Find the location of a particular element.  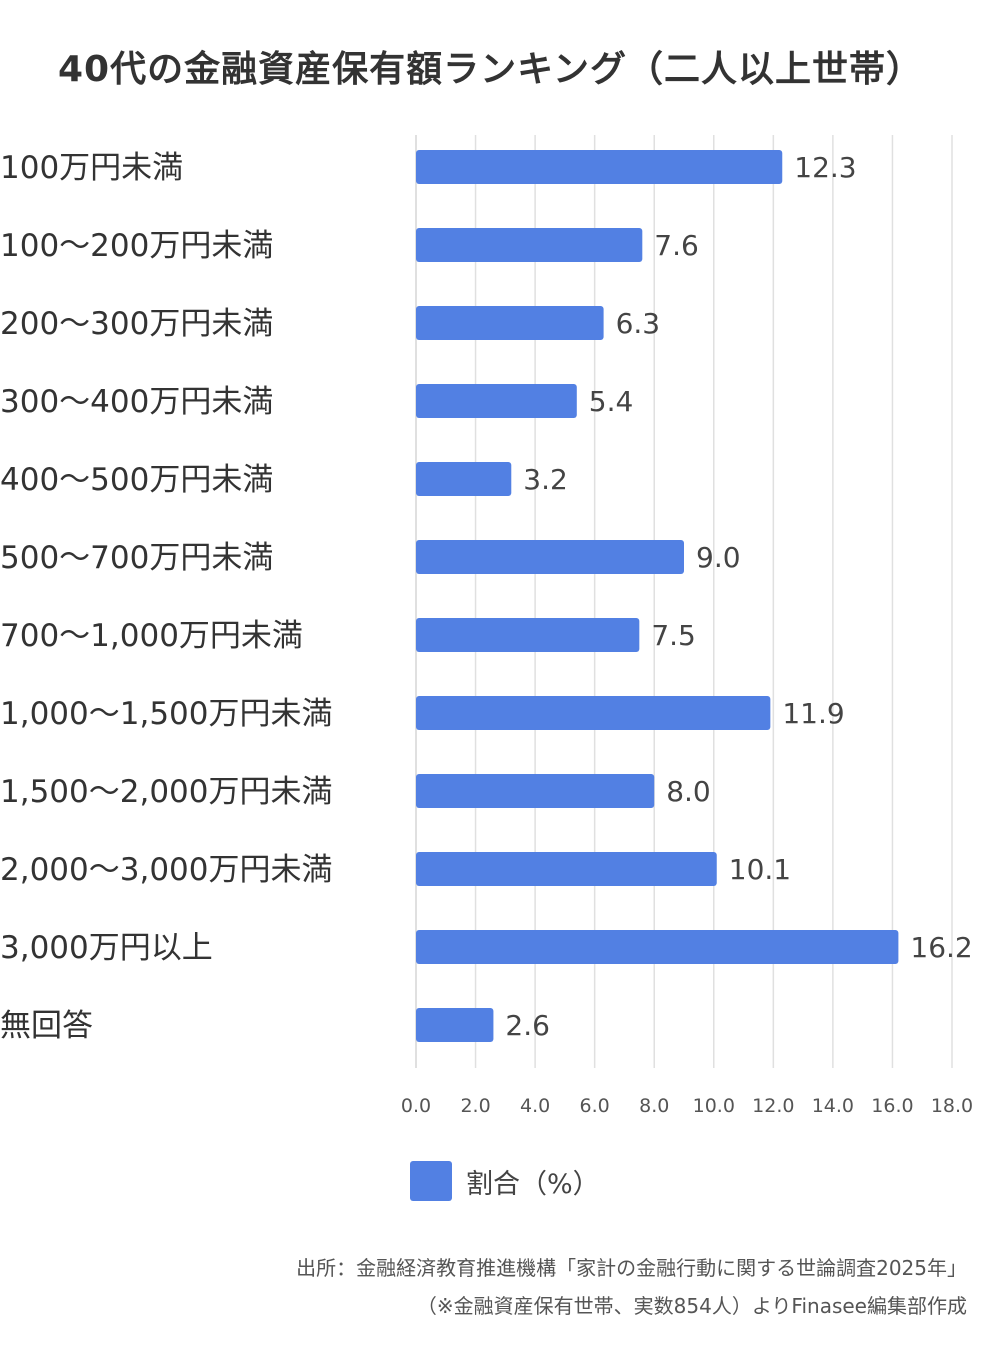

bar-value-label: 5.4 is located at coordinates (611, 401).